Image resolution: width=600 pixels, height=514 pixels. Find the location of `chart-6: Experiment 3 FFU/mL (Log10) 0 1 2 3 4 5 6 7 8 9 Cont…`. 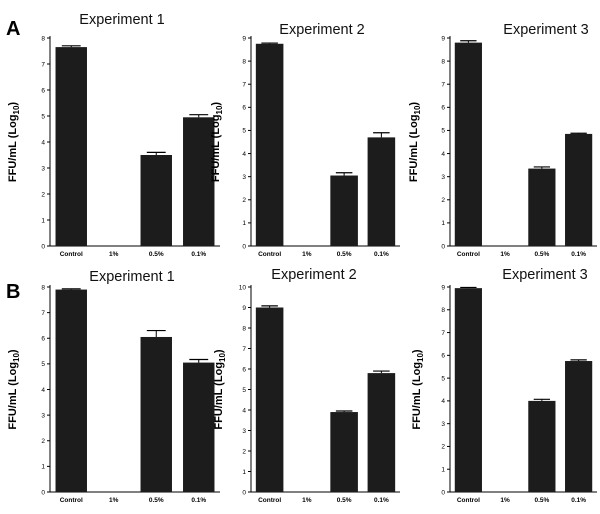

chart-6: Experiment 3 FFU/mL (Log10) 0 1 2 3 4 5 6 7 8 9 Cont… is located at coordinates (504, 385).